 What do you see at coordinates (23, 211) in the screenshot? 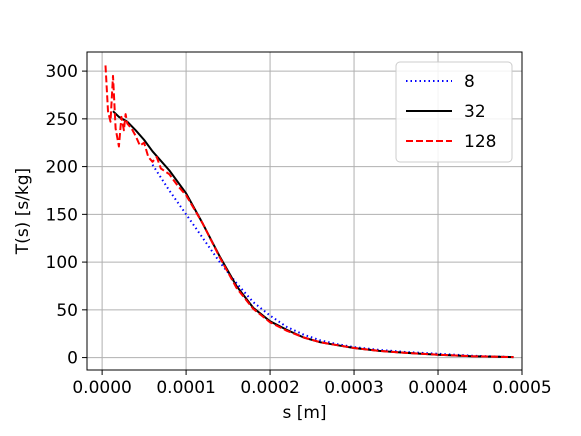
I see `y-axis-title: T(s) [s/kg]` at bounding box center [23, 211].